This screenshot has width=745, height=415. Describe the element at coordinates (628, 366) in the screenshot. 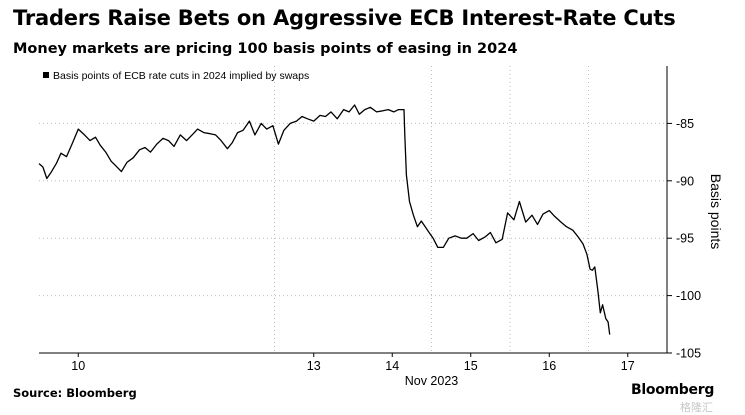

I see `x-tick-label: 17` at that location.